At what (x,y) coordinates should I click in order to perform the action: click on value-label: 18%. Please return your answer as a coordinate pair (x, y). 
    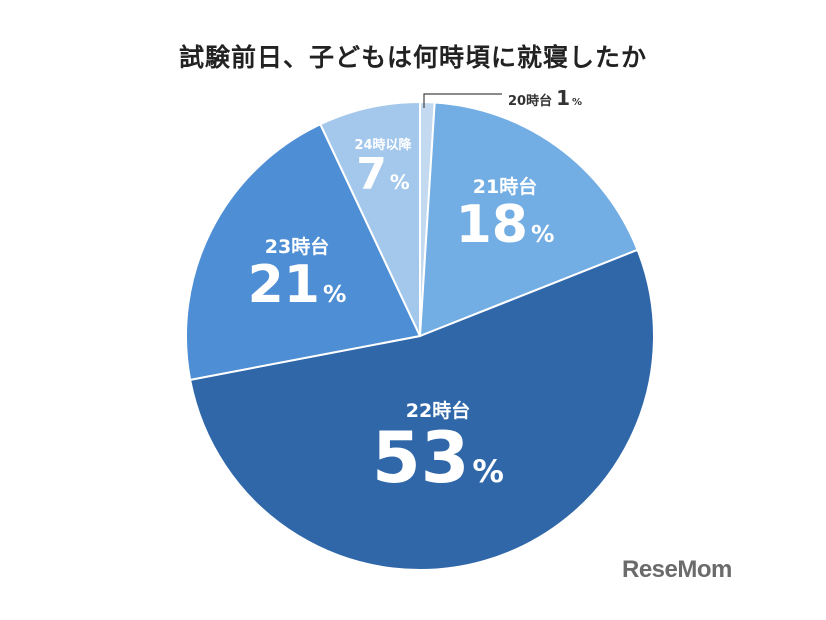
    Looking at the image, I should click on (505, 225).